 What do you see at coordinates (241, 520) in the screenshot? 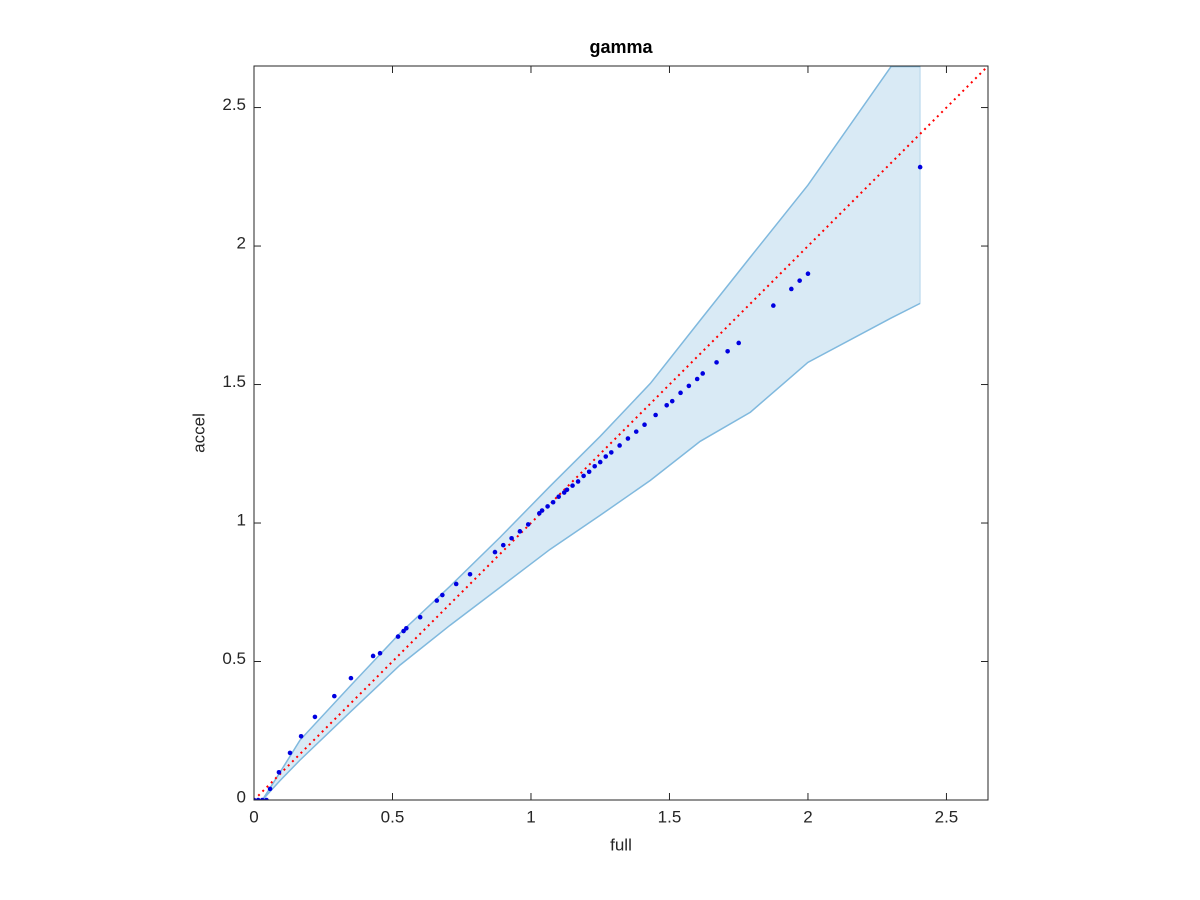
I see `y-tick-label: 1` at bounding box center [241, 520].